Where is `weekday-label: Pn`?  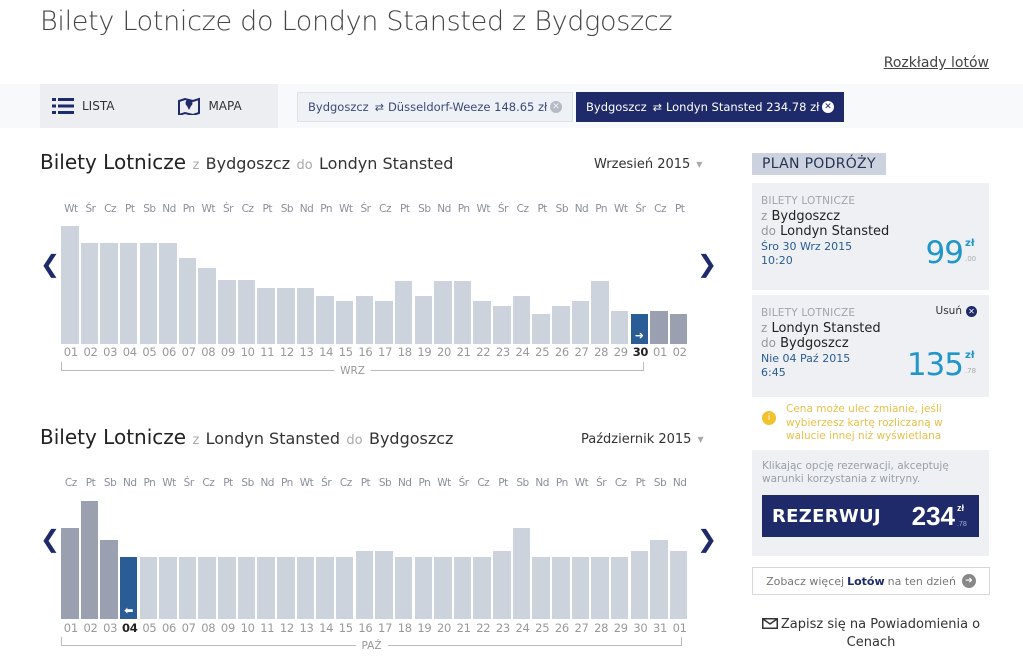
weekday-label: Pn is located at coordinates (149, 483).